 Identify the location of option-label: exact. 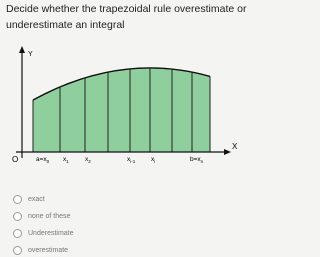
(36, 199).